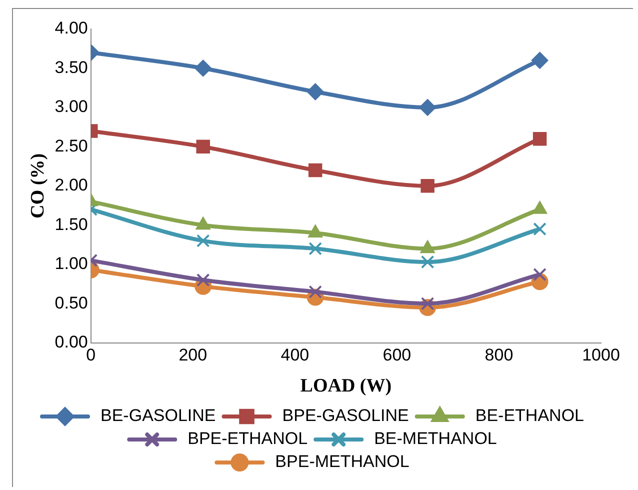 The height and width of the screenshot is (490, 638). Describe the element at coordinates (342, 462) in the screenshot. I see `legend-label: BPE-METHANOL` at that location.